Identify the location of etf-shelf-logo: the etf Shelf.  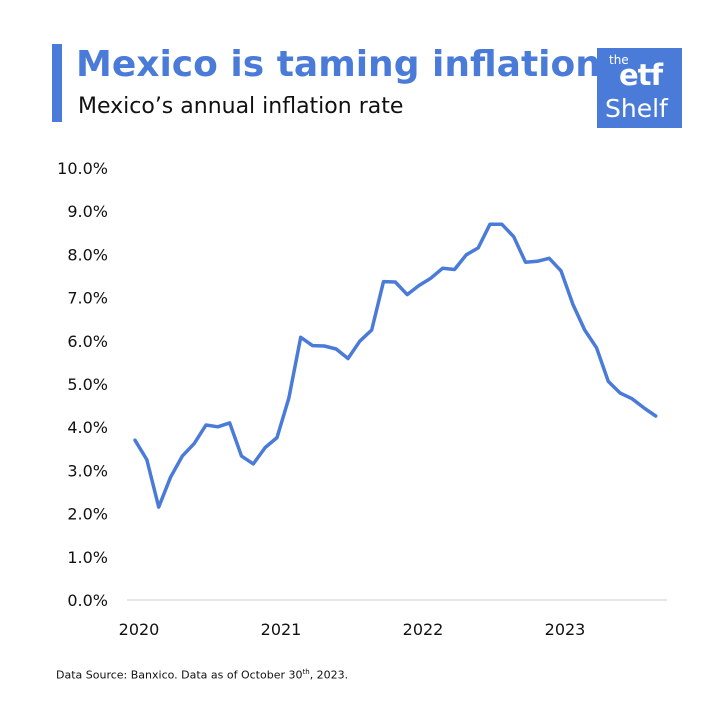
(639, 88).